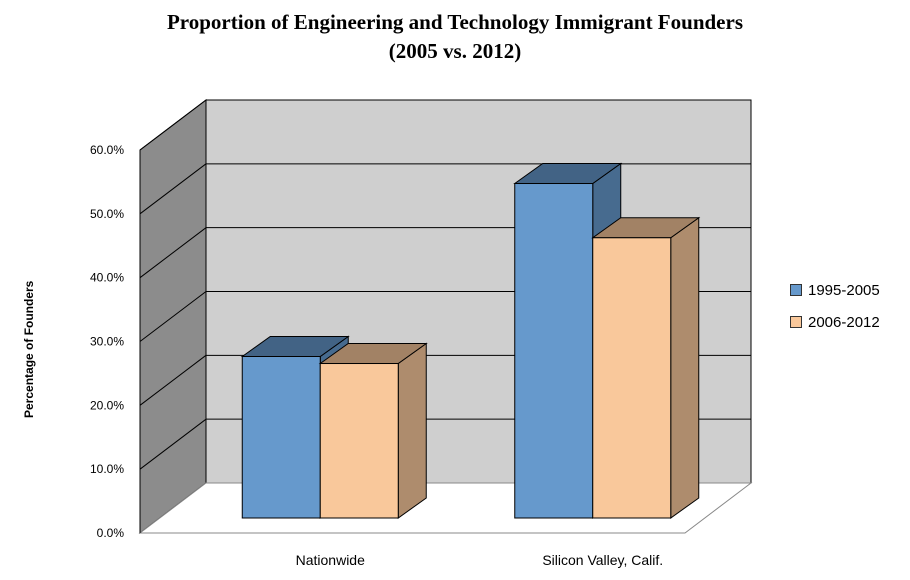  What do you see at coordinates (107, 342) in the screenshot?
I see `y-tick-label: 30.0%` at bounding box center [107, 342].